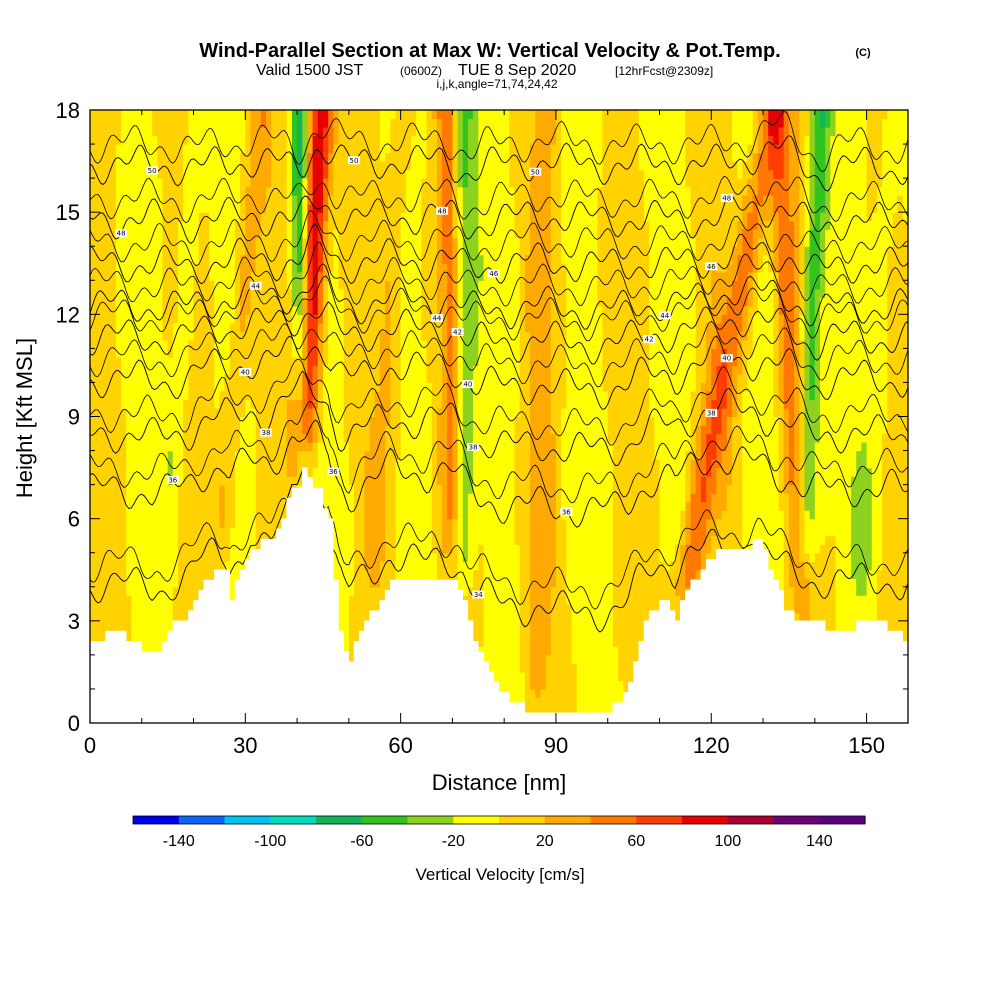  I want to click on x-tick-label: 60, so click(400, 745).